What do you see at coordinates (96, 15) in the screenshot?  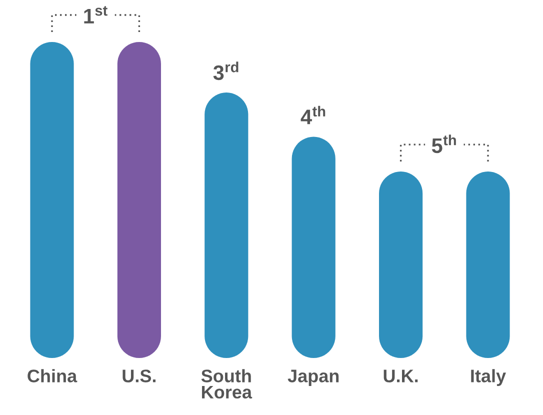 I see `text: 1$^{st}$` at bounding box center [96, 15].